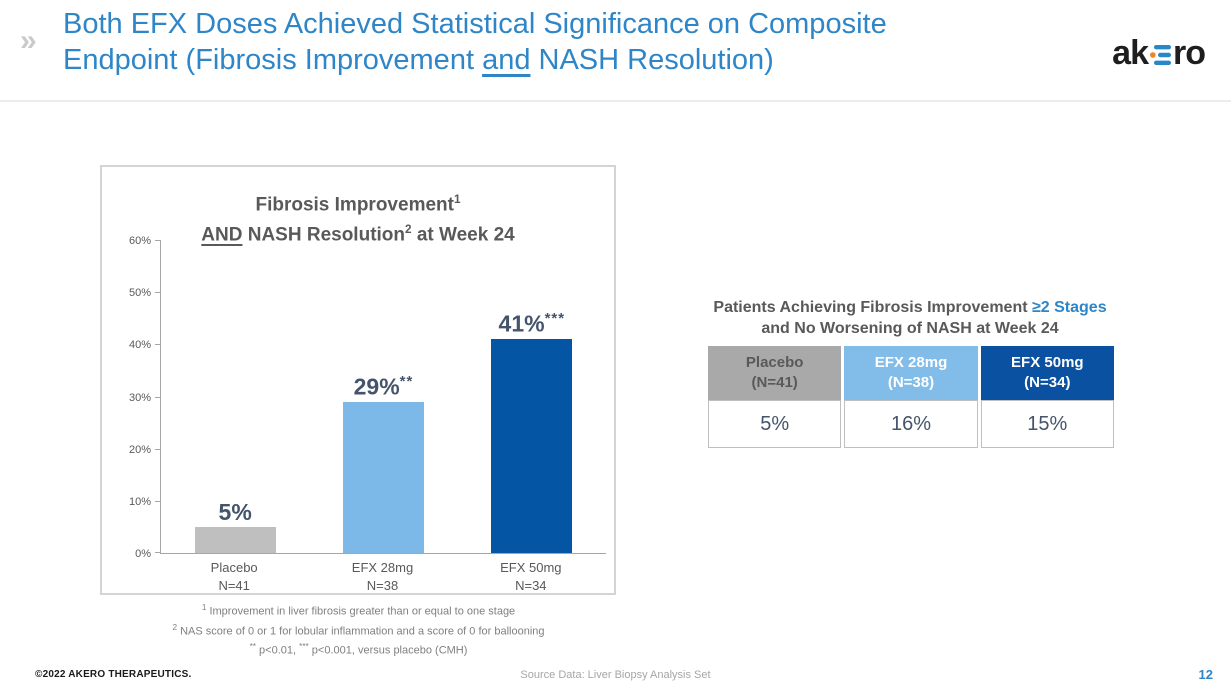  I want to click on footnote-3-text2: p<0.001, versus placebo (CMH), so click(388, 650).